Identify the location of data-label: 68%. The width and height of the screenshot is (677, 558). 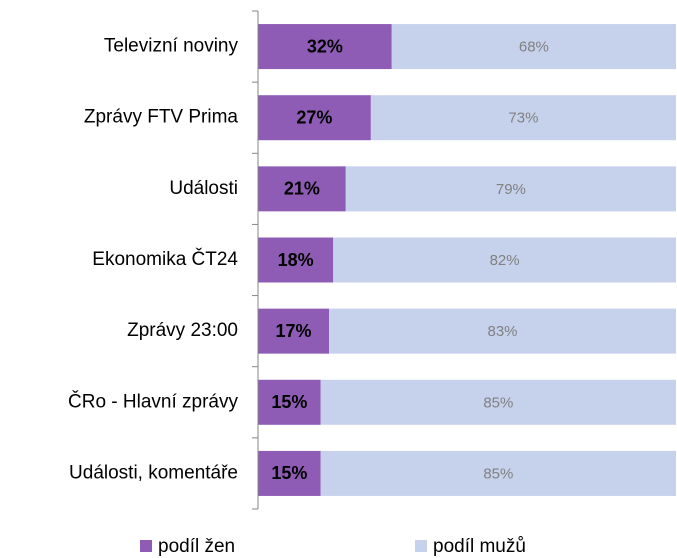
(534, 47).